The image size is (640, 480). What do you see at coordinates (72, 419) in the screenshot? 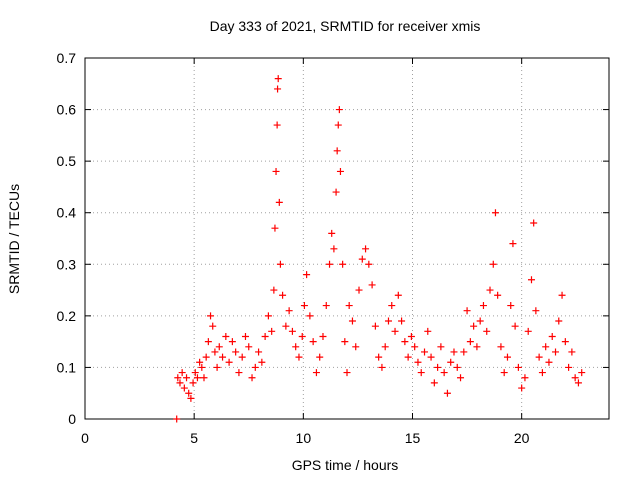
I see `y-tick-label: 0` at bounding box center [72, 419].